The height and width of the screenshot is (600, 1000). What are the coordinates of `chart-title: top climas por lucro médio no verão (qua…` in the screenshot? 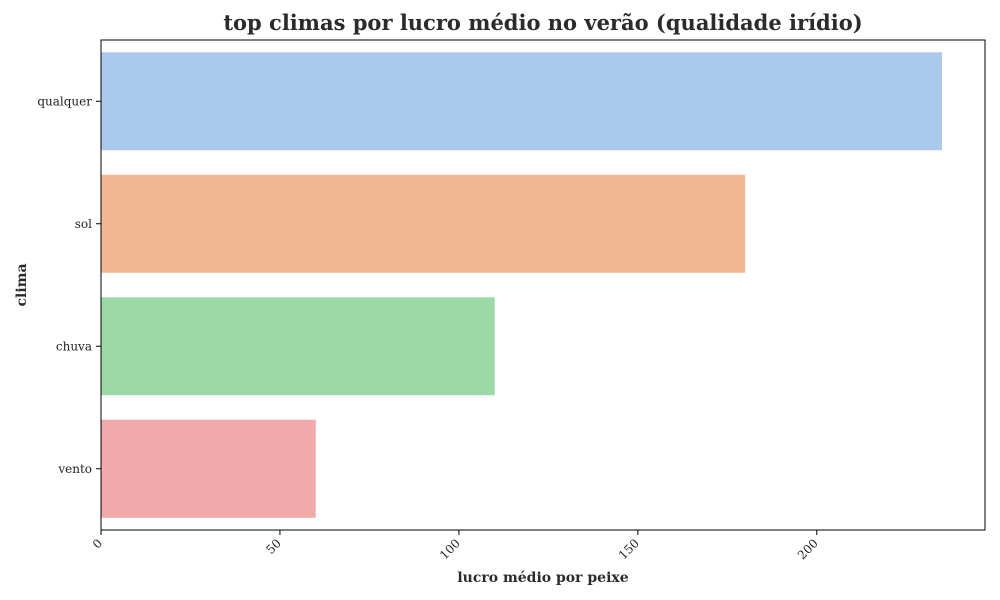 It's located at (542, 22).